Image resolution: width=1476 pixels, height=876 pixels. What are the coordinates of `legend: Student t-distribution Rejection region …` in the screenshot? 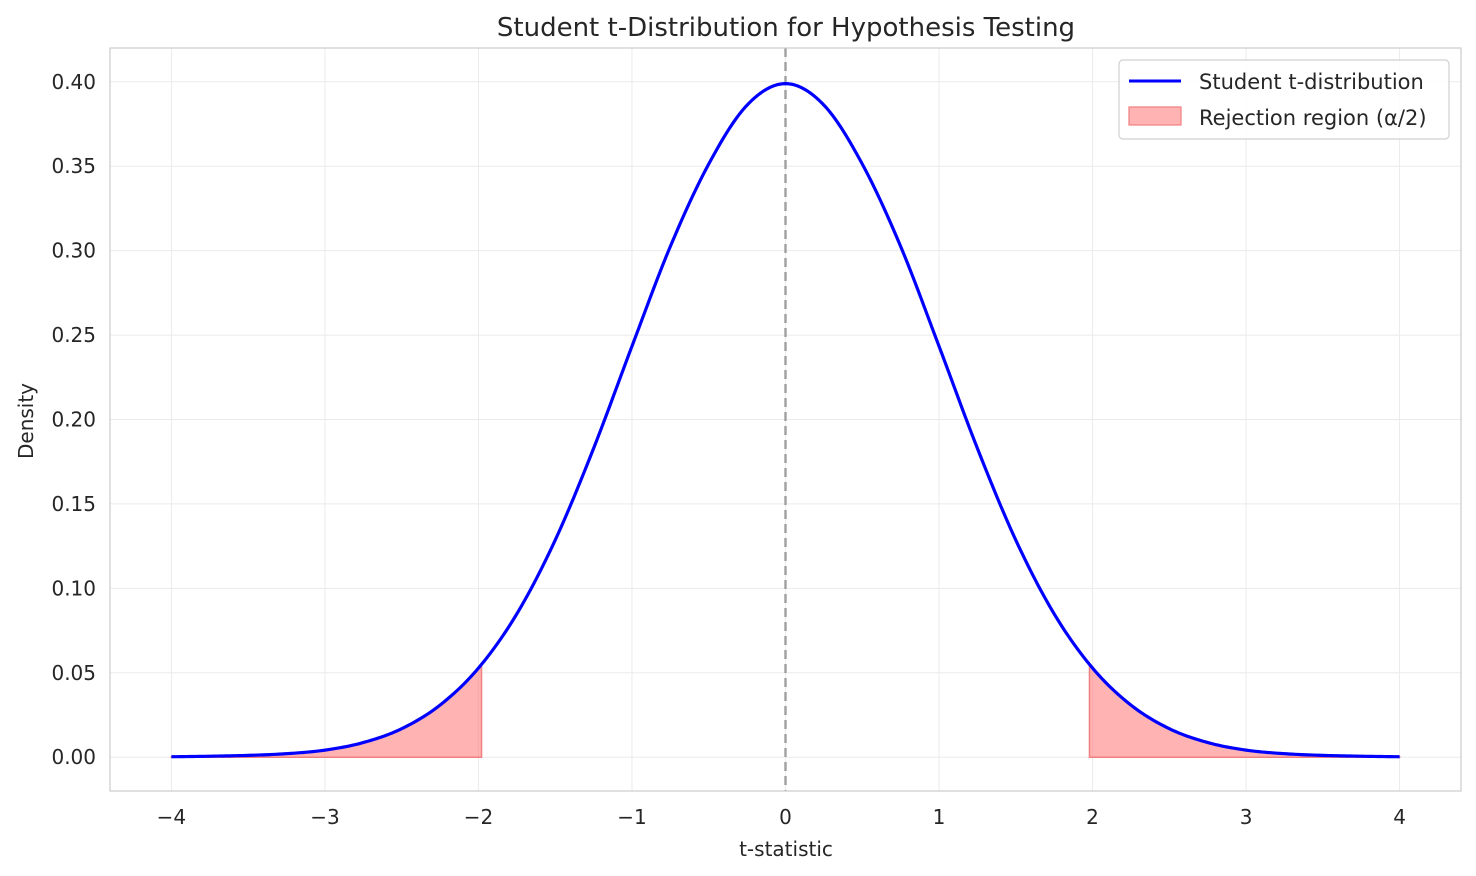 It's located at (1284, 99).